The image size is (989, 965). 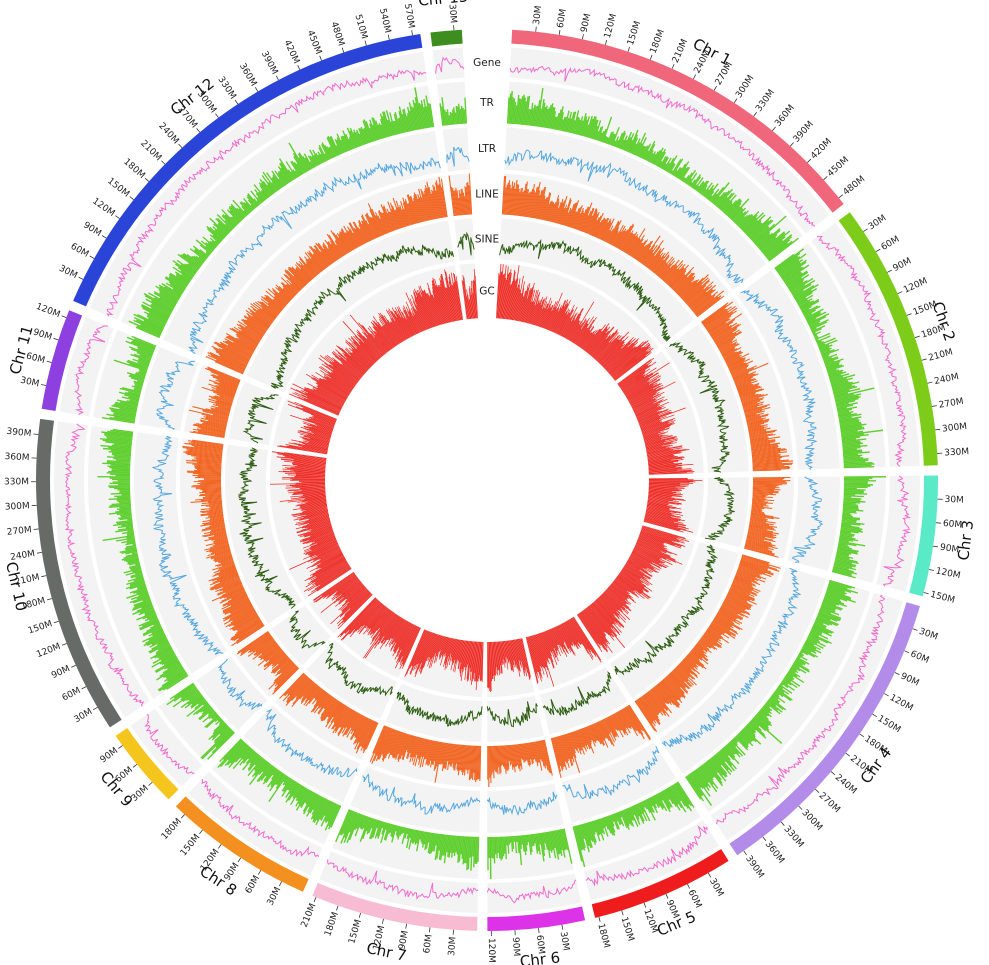 I want to click on line-gene, so click(x=266, y=193).